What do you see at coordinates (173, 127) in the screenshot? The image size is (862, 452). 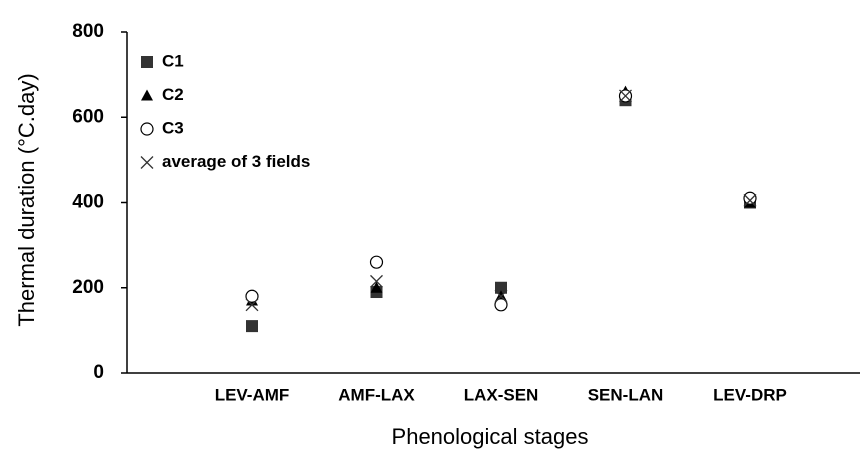 I see `legend-label: C3` at bounding box center [173, 127].